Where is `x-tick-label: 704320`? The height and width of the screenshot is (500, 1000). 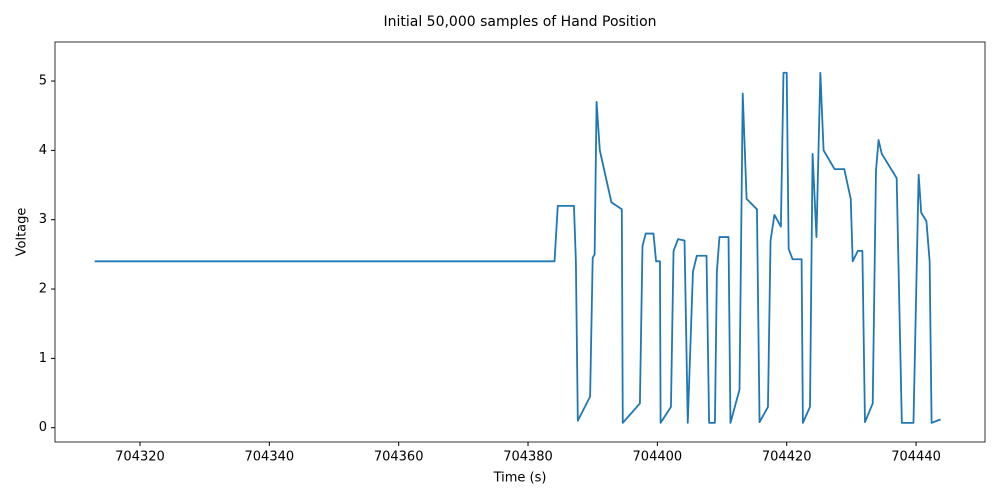
x-tick-label: 704320 is located at coordinates (140, 457).